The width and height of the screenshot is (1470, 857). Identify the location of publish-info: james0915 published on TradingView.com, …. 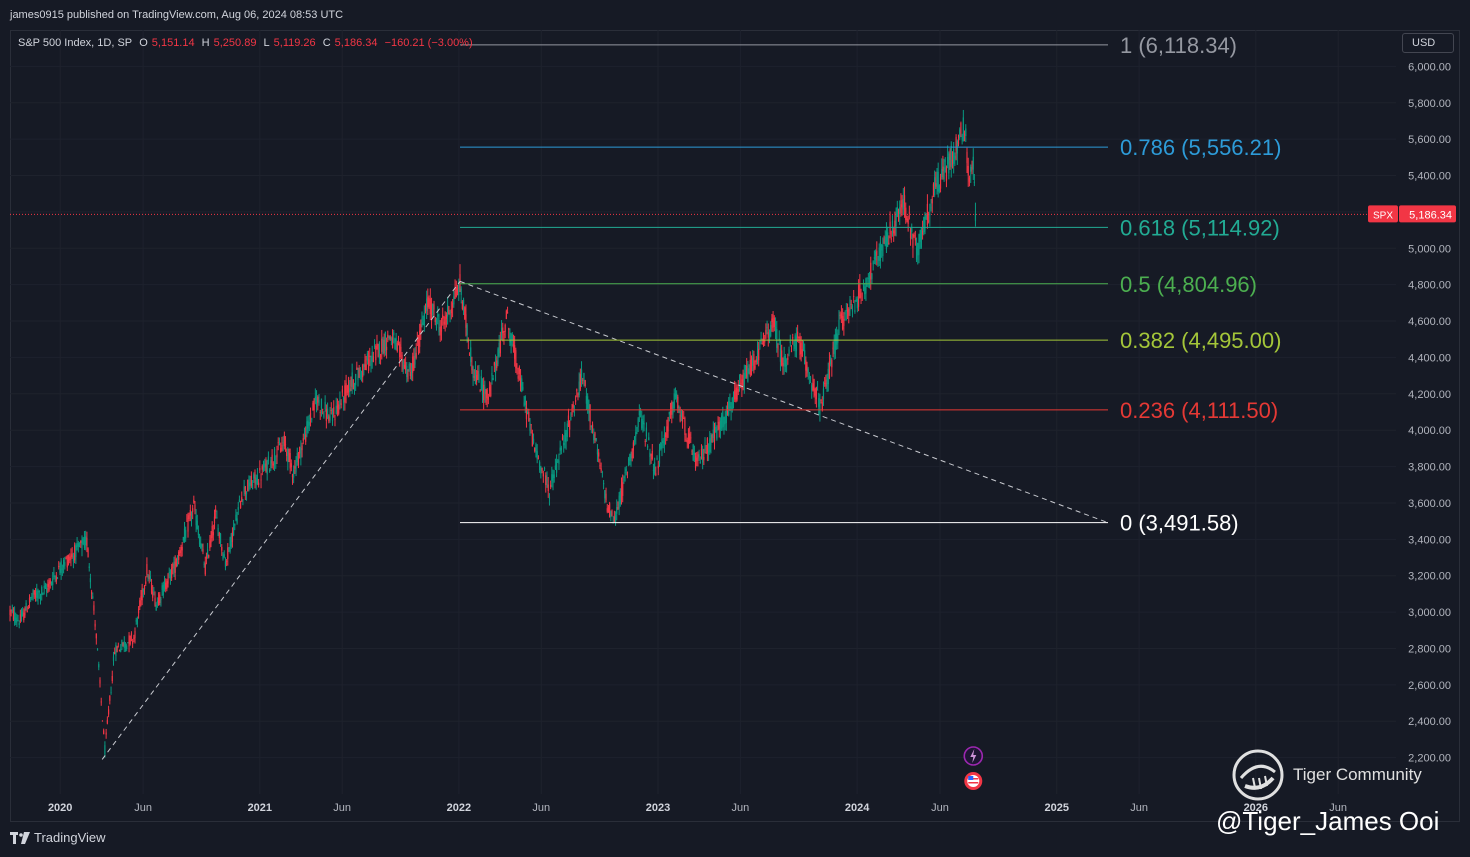
(177, 15).